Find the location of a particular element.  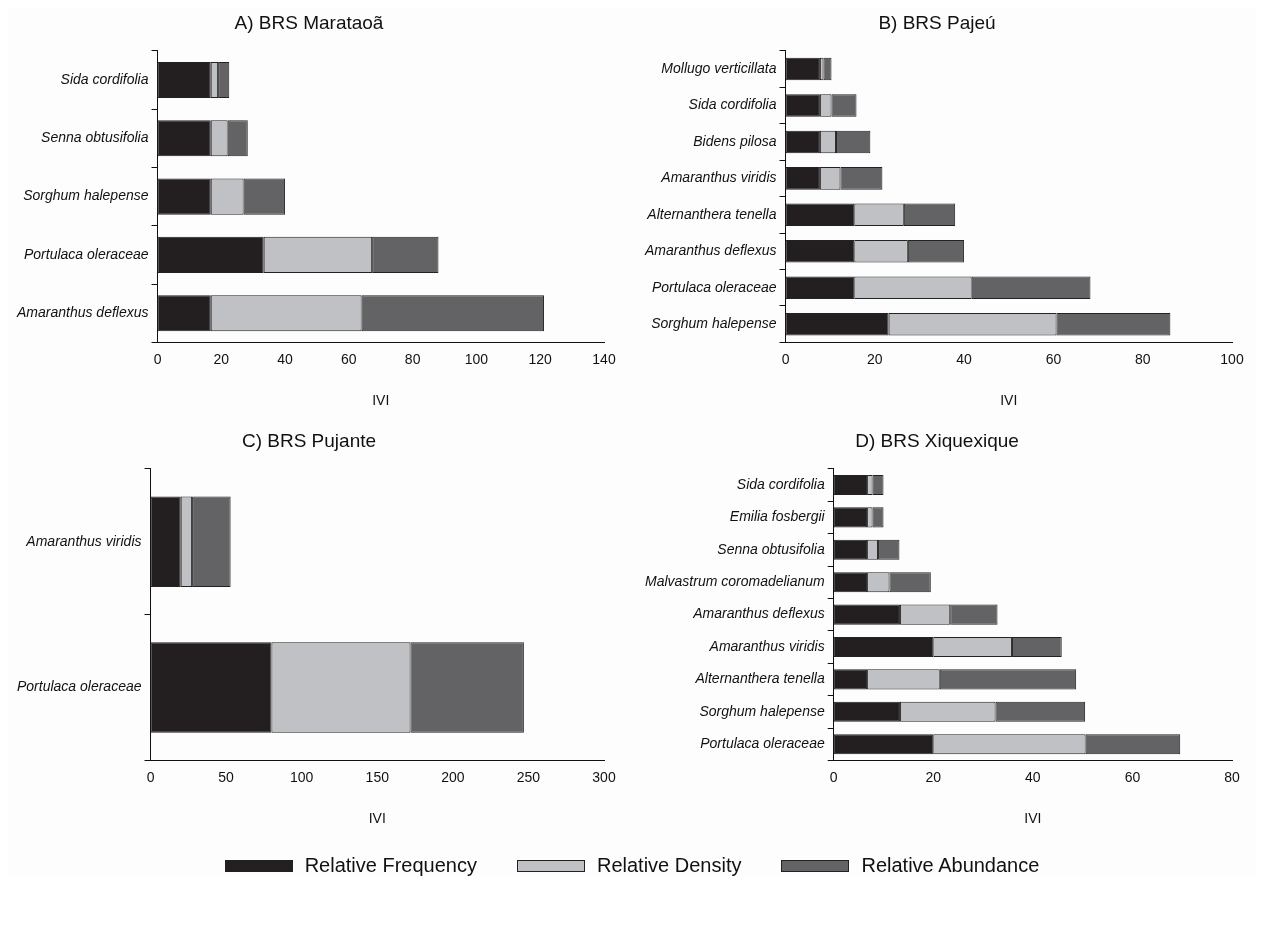

x-tick-label: 140 is located at coordinates (604, 358).